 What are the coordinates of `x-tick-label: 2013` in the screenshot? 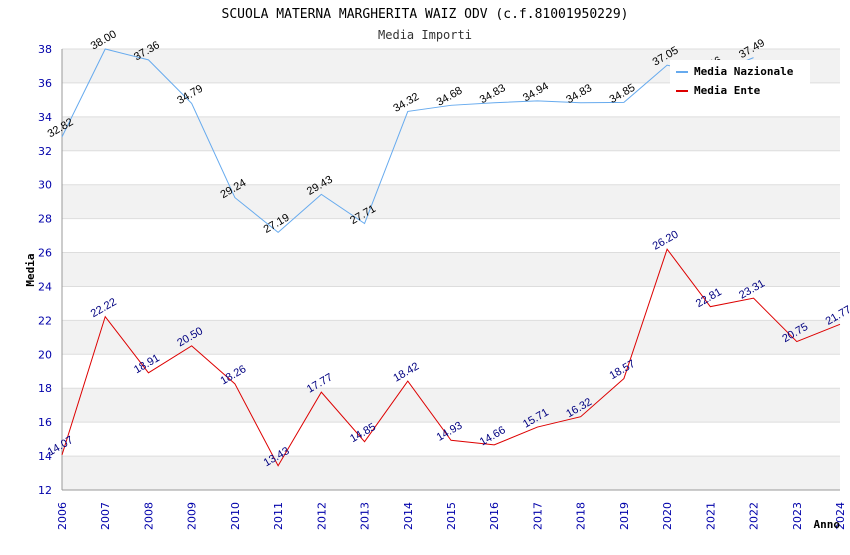 It's located at (365, 516).